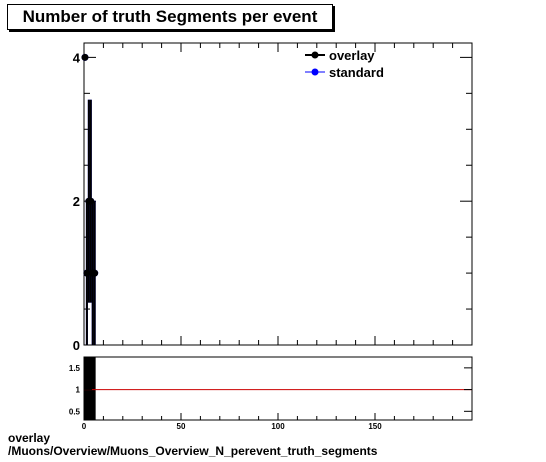 This screenshot has width=546, height=462. I want to click on legend-label-standard: standard, so click(356, 72).